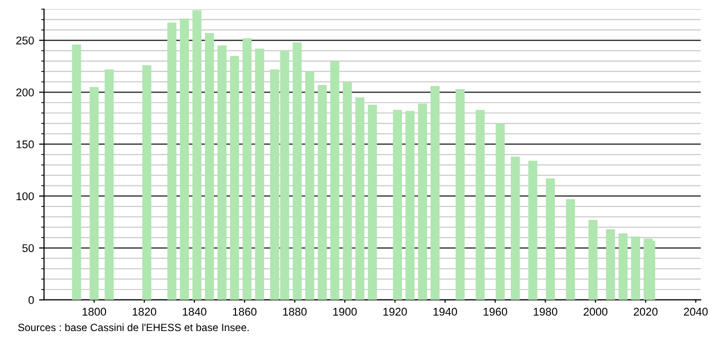 The height and width of the screenshot is (340, 710). What do you see at coordinates (646, 312) in the screenshot?
I see `x-tick-label: 2020` at bounding box center [646, 312].